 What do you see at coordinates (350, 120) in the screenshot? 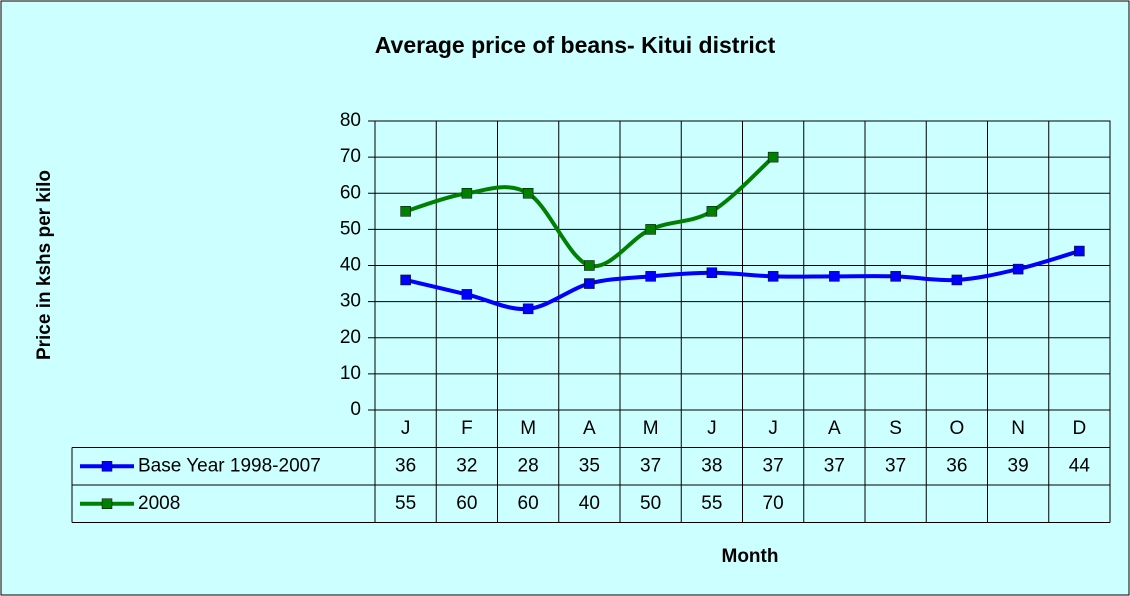
I see `y-tick-label: 80` at bounding box center [350, 120].